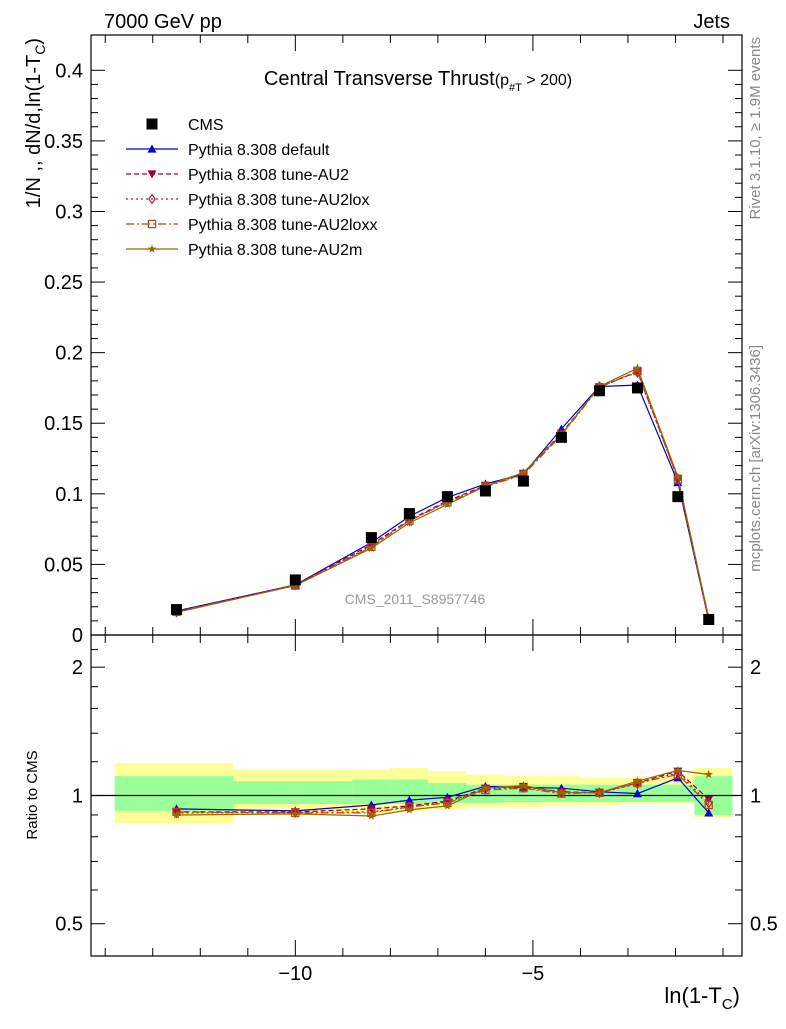  I want to click on legend-marker-au2lox, so click(152, 199).